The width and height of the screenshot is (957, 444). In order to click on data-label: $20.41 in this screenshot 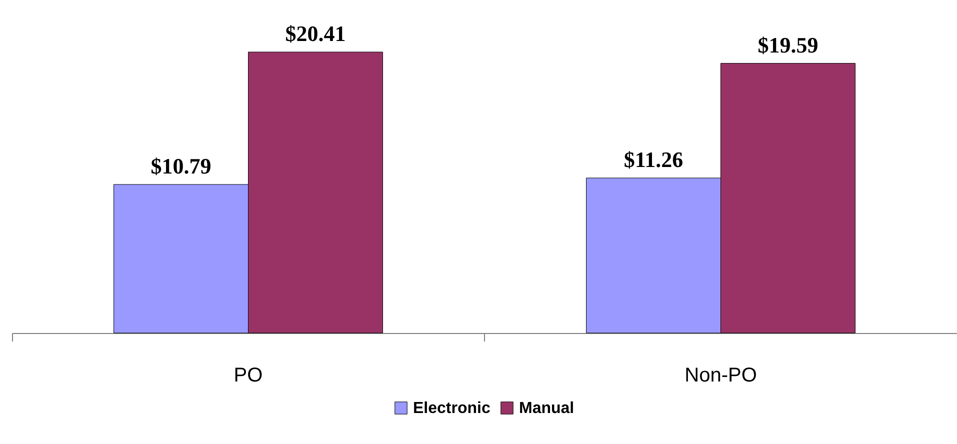, I will do `click(315, 33)`.